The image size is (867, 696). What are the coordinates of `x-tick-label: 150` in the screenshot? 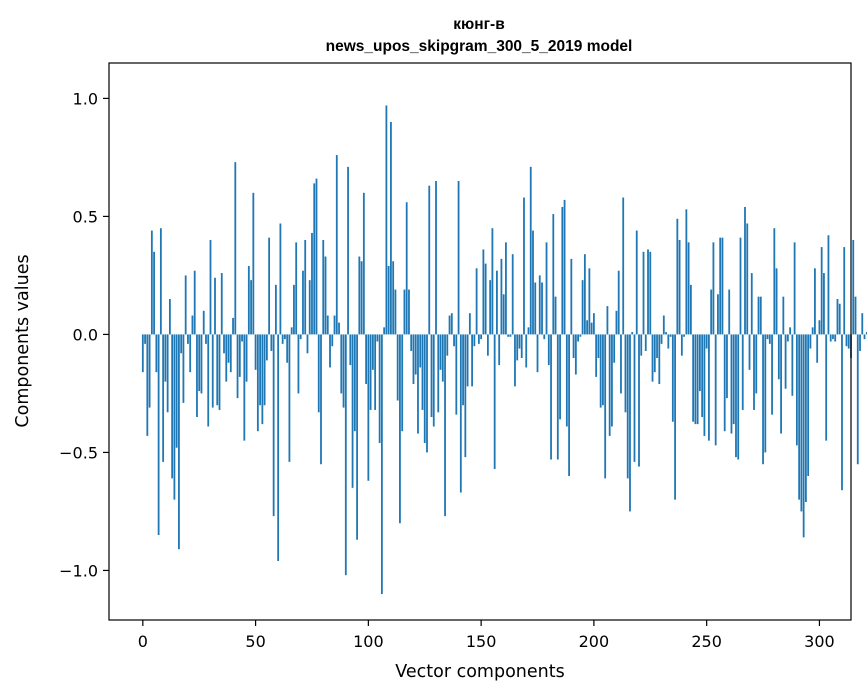 It's located at (481, 641).